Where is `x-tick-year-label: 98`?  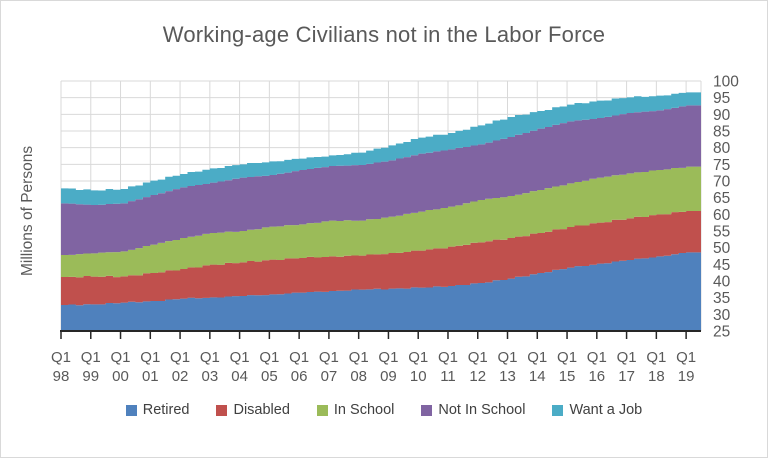 x-tick-year-label: 98 is located at coordinates (61, 376).